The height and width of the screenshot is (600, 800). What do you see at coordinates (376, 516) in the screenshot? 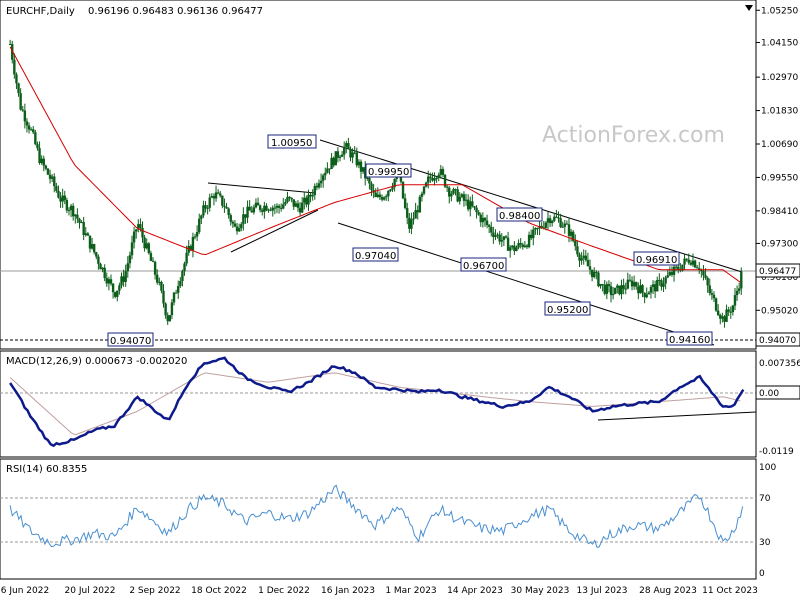
I see `rsi-line` at bounding box center [376, 516].